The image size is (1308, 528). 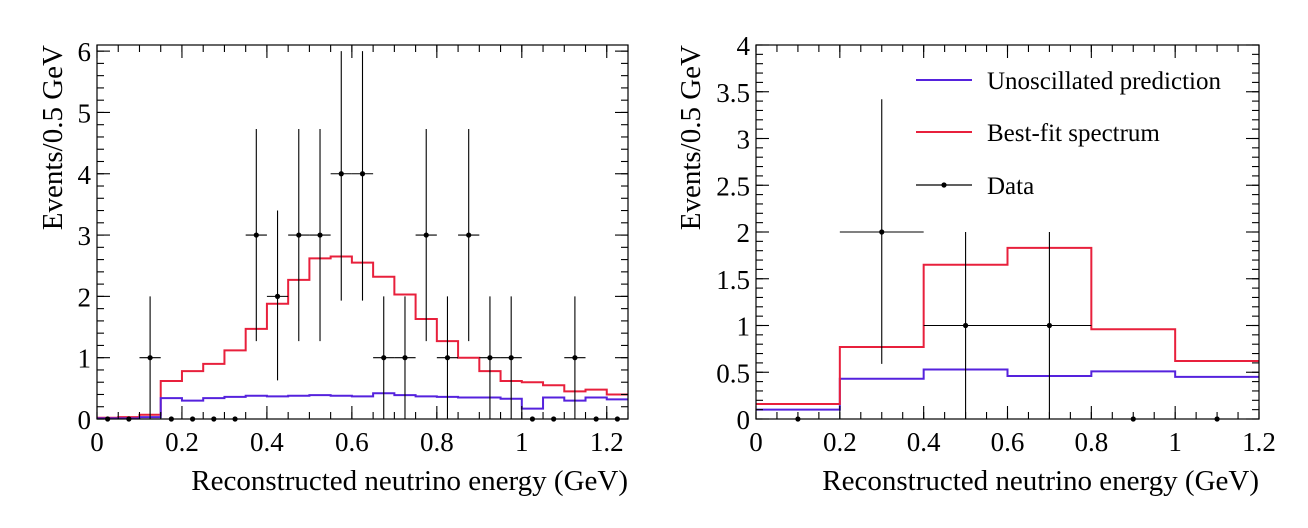 What do you see at coordinates (975, 186) in the screenshot?
I see `legend-entry-data: Data` at bounding box center [975, 186].